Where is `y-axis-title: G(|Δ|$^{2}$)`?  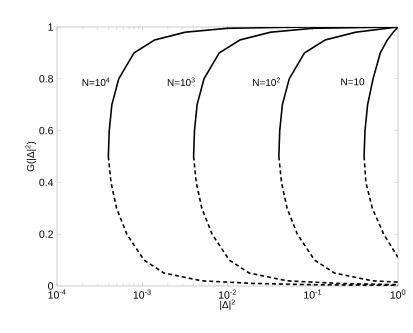
y-axis-title: G(|Δ|$^{2}$) is located at coordinates (30, 157).